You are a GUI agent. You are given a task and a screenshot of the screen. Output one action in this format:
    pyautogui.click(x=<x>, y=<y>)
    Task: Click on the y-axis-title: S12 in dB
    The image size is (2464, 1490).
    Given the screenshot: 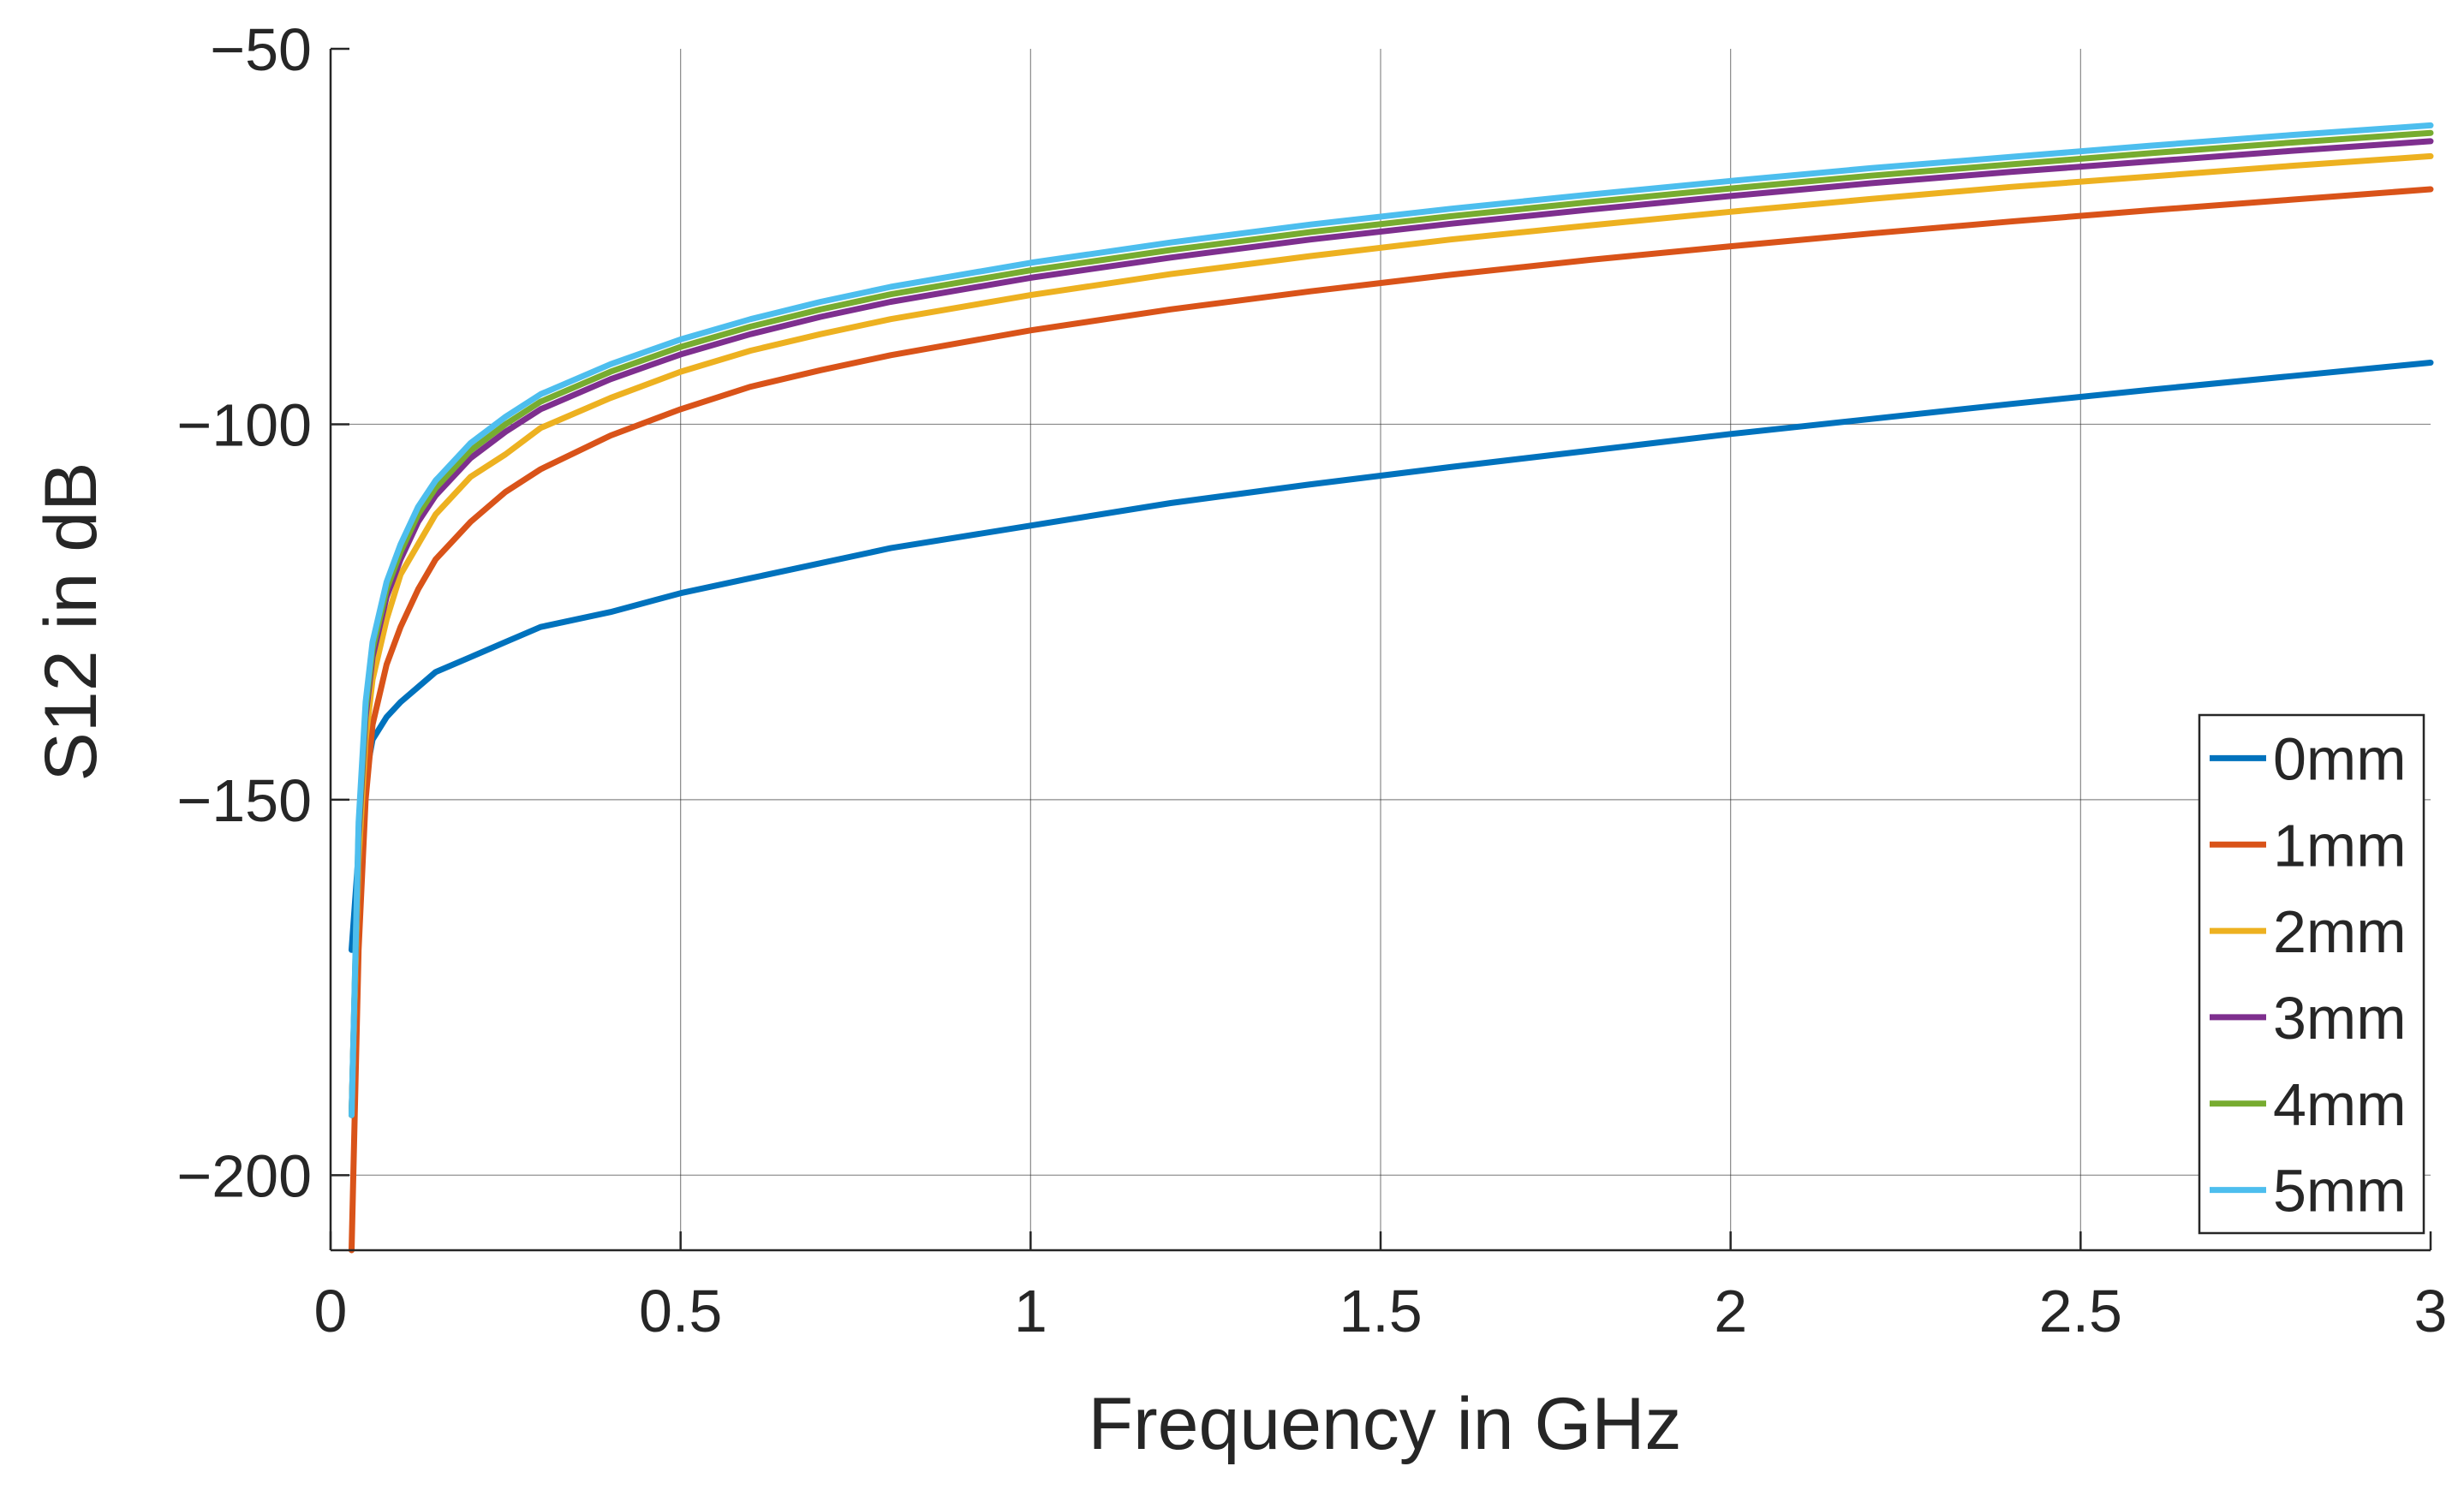 What is the action you would take?
    pyautogui.click(x=71, y=622)
    